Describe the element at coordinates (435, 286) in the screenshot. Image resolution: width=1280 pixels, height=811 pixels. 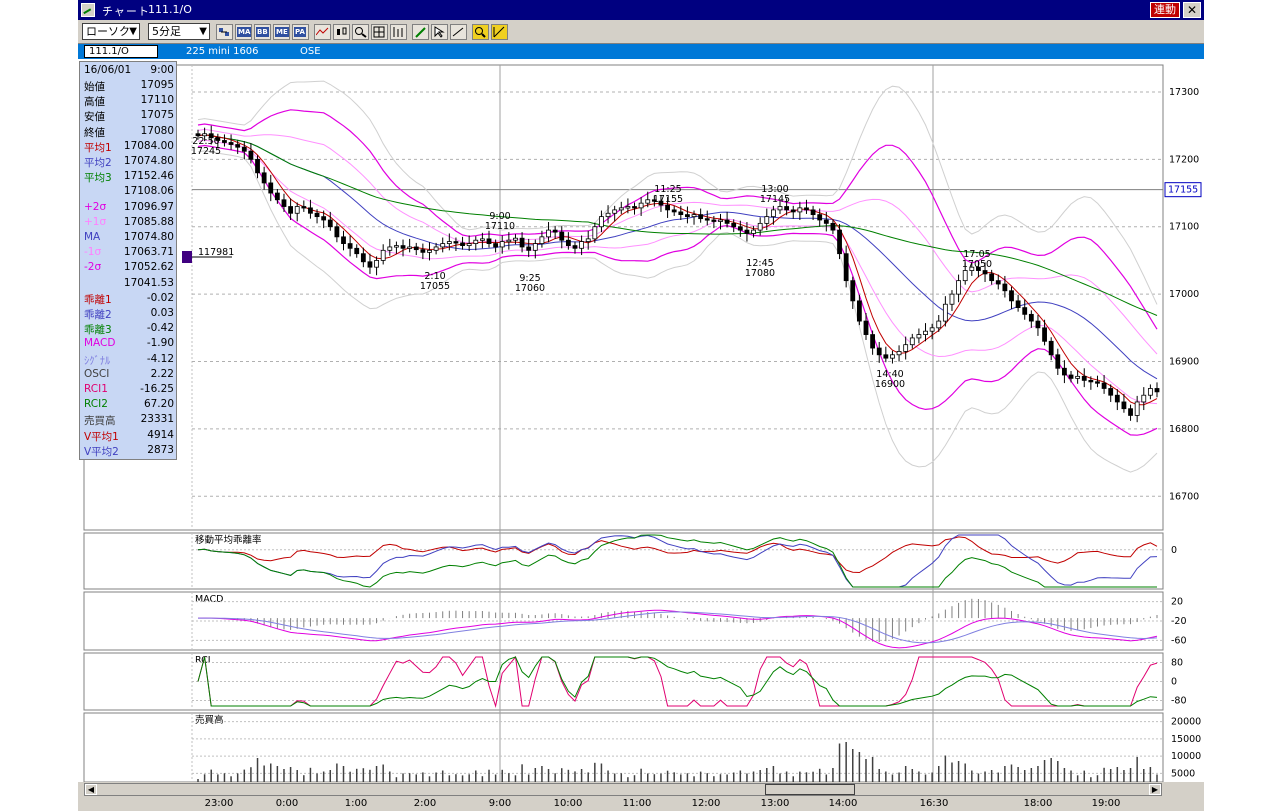
I see `annotation-price: 17055` at that location.